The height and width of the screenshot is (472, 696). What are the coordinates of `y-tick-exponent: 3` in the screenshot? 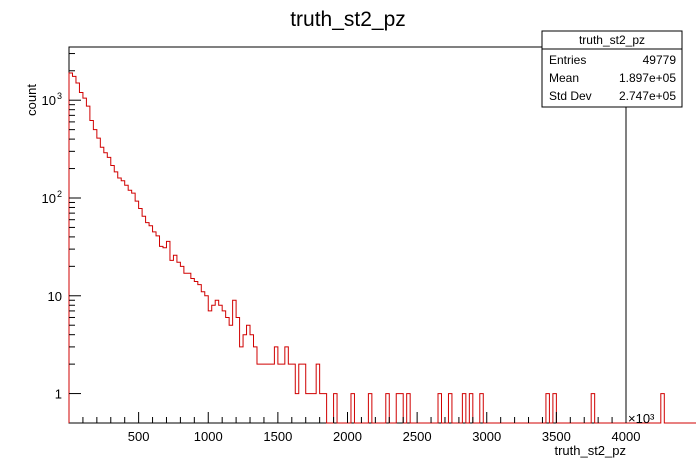 It's located at (59, 96).